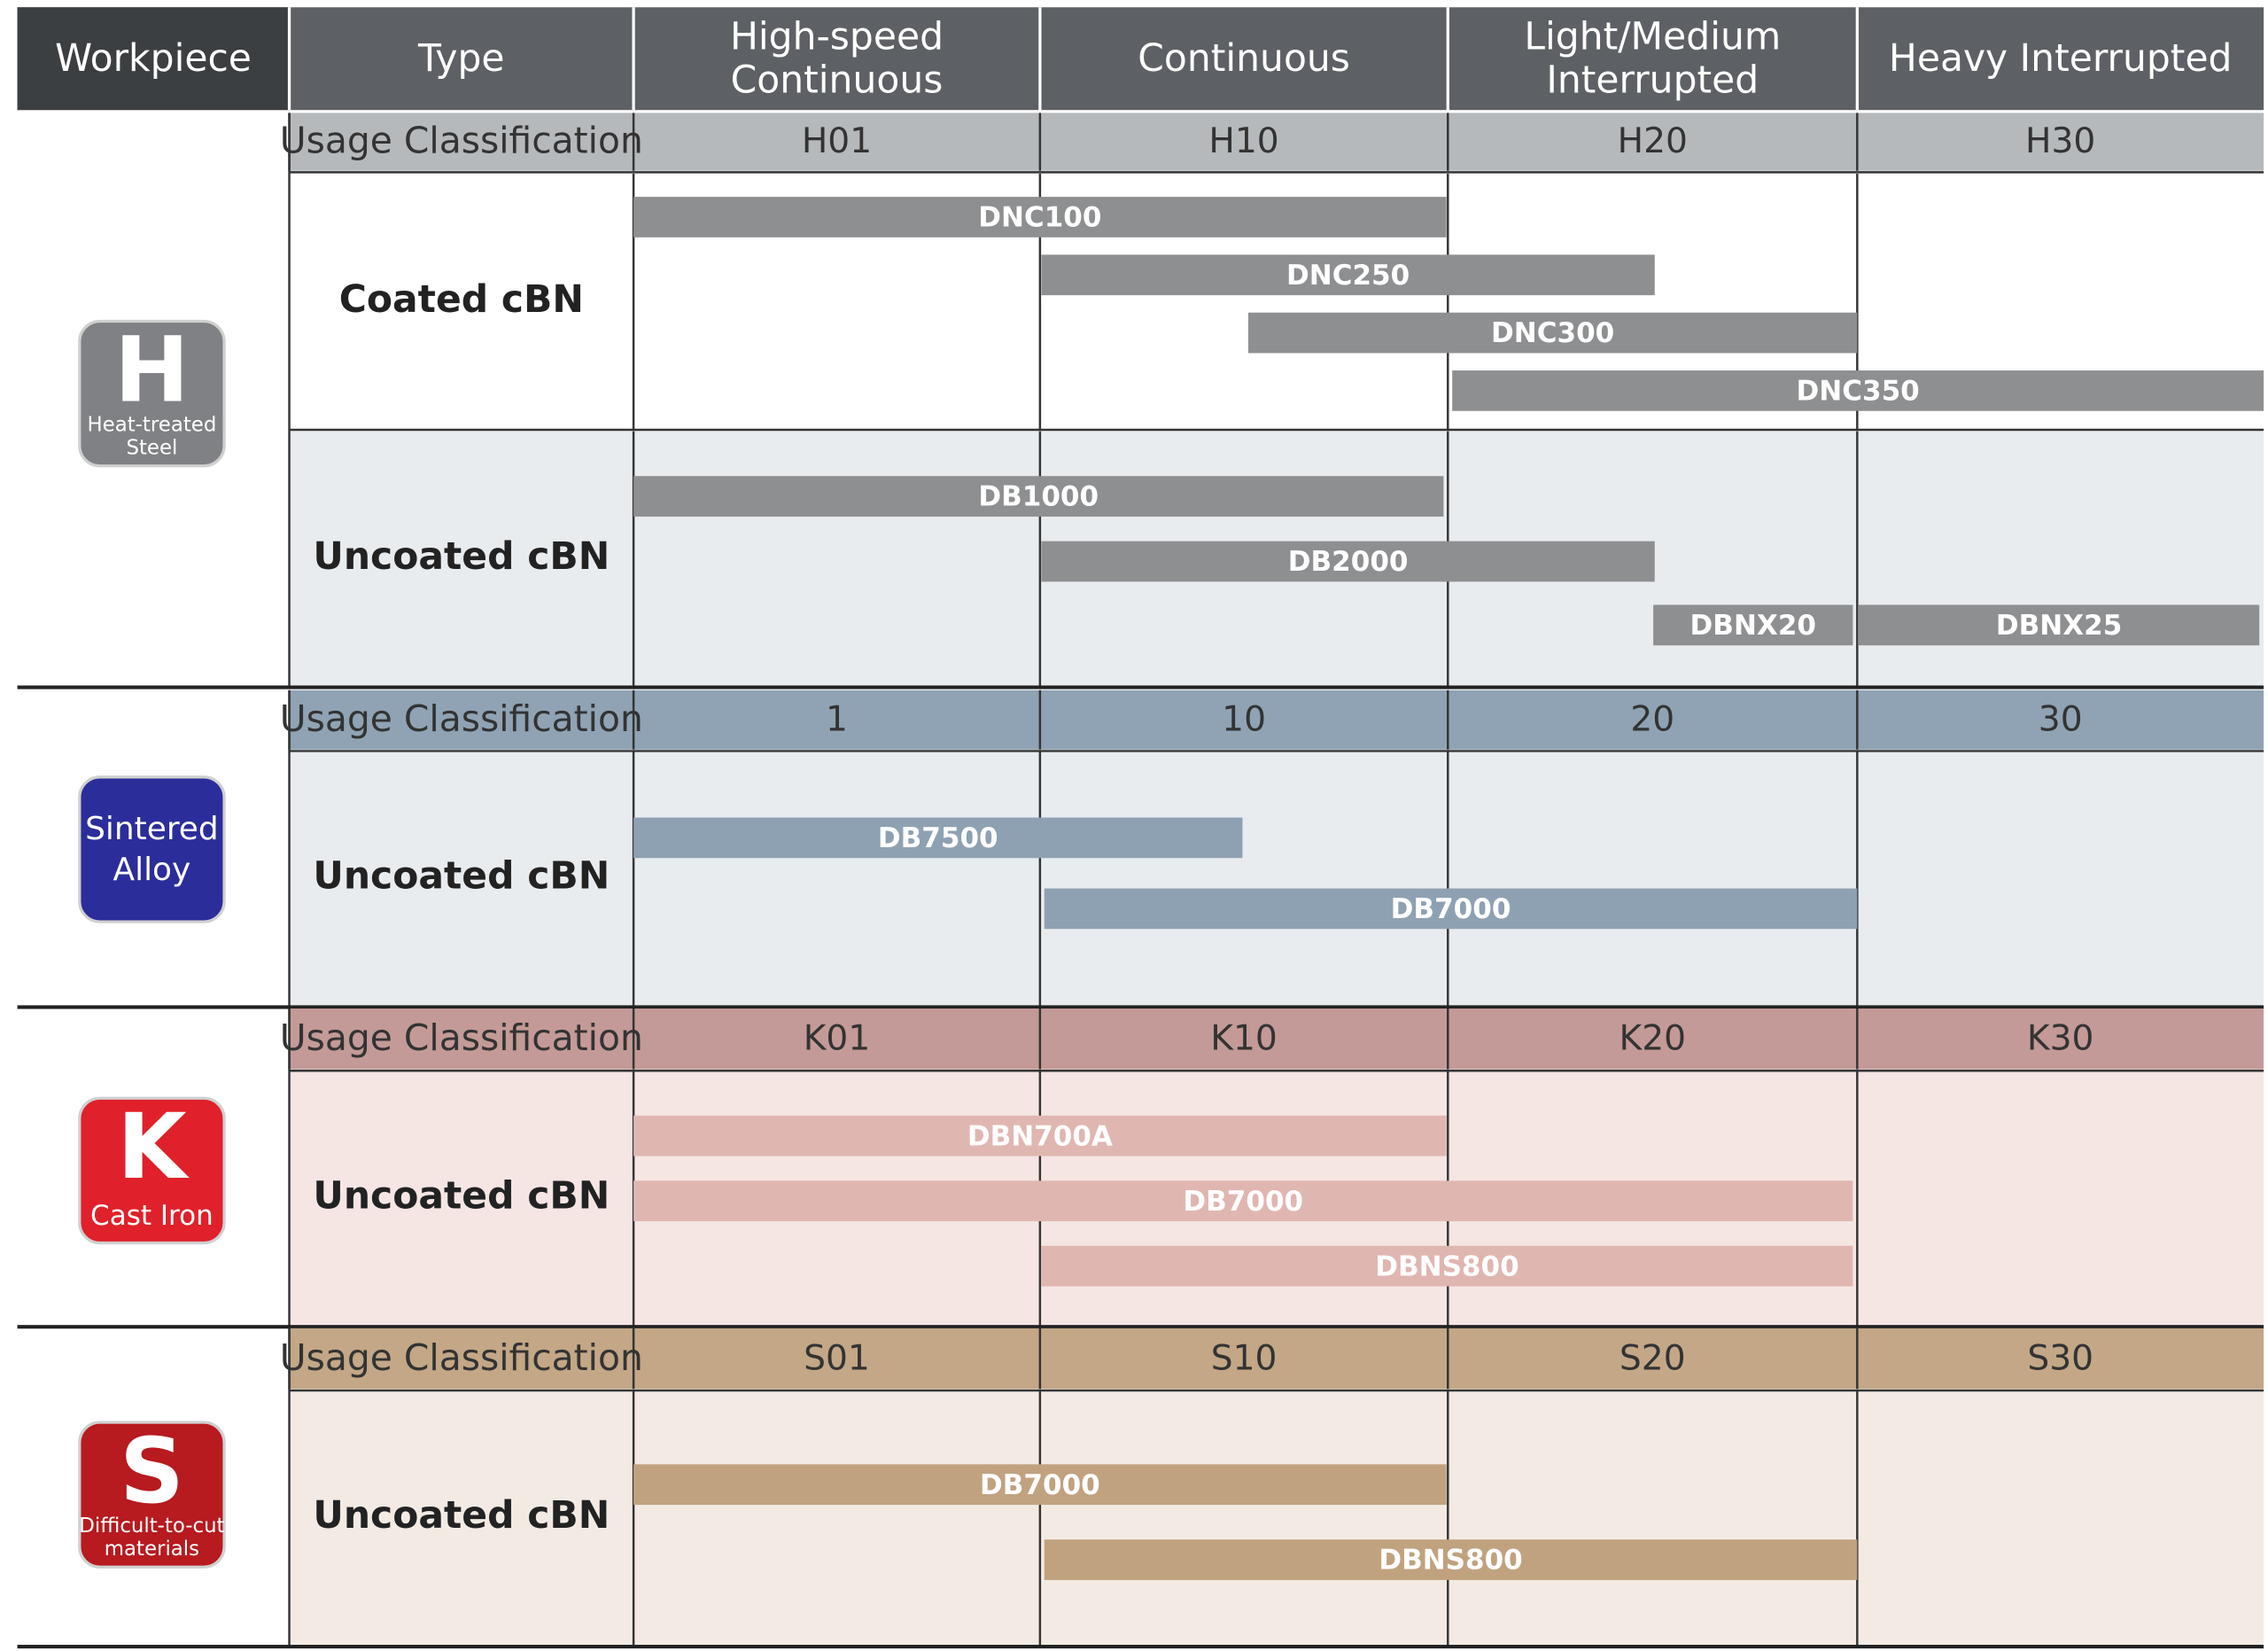  Describe the element at coordinates (1653, 141) in the screenshot. I see `grade-label: H20` at that location.